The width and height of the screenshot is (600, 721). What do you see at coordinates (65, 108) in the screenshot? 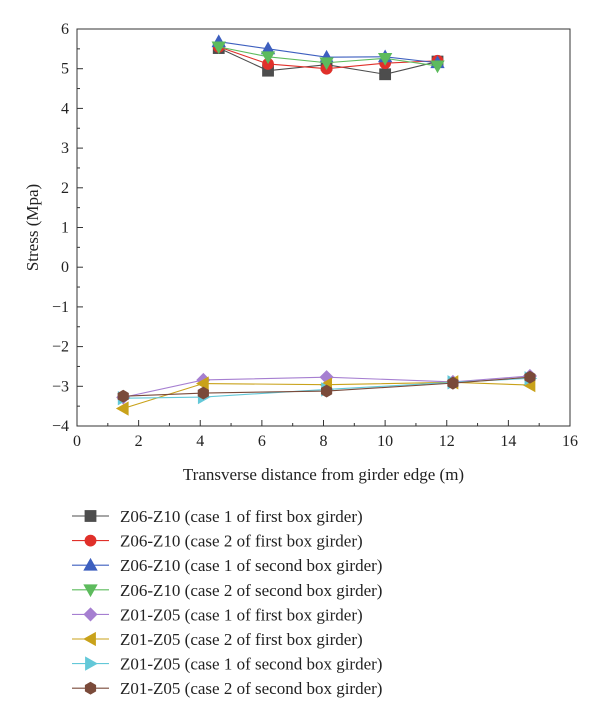
I see `y-tick-label: 4` at bounding box center [65, 108].